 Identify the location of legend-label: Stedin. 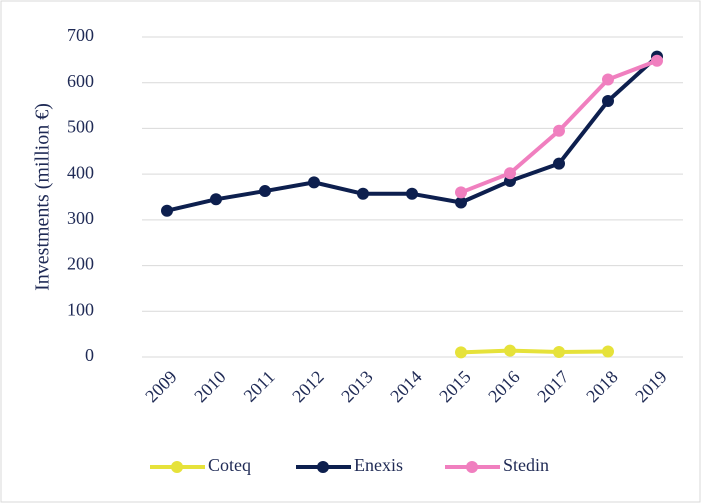
(526, 465).